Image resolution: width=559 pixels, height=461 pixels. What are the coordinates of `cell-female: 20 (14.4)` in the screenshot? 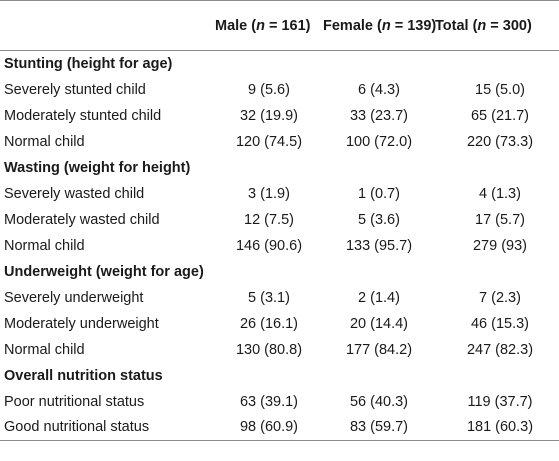 It's located at (379, 323).